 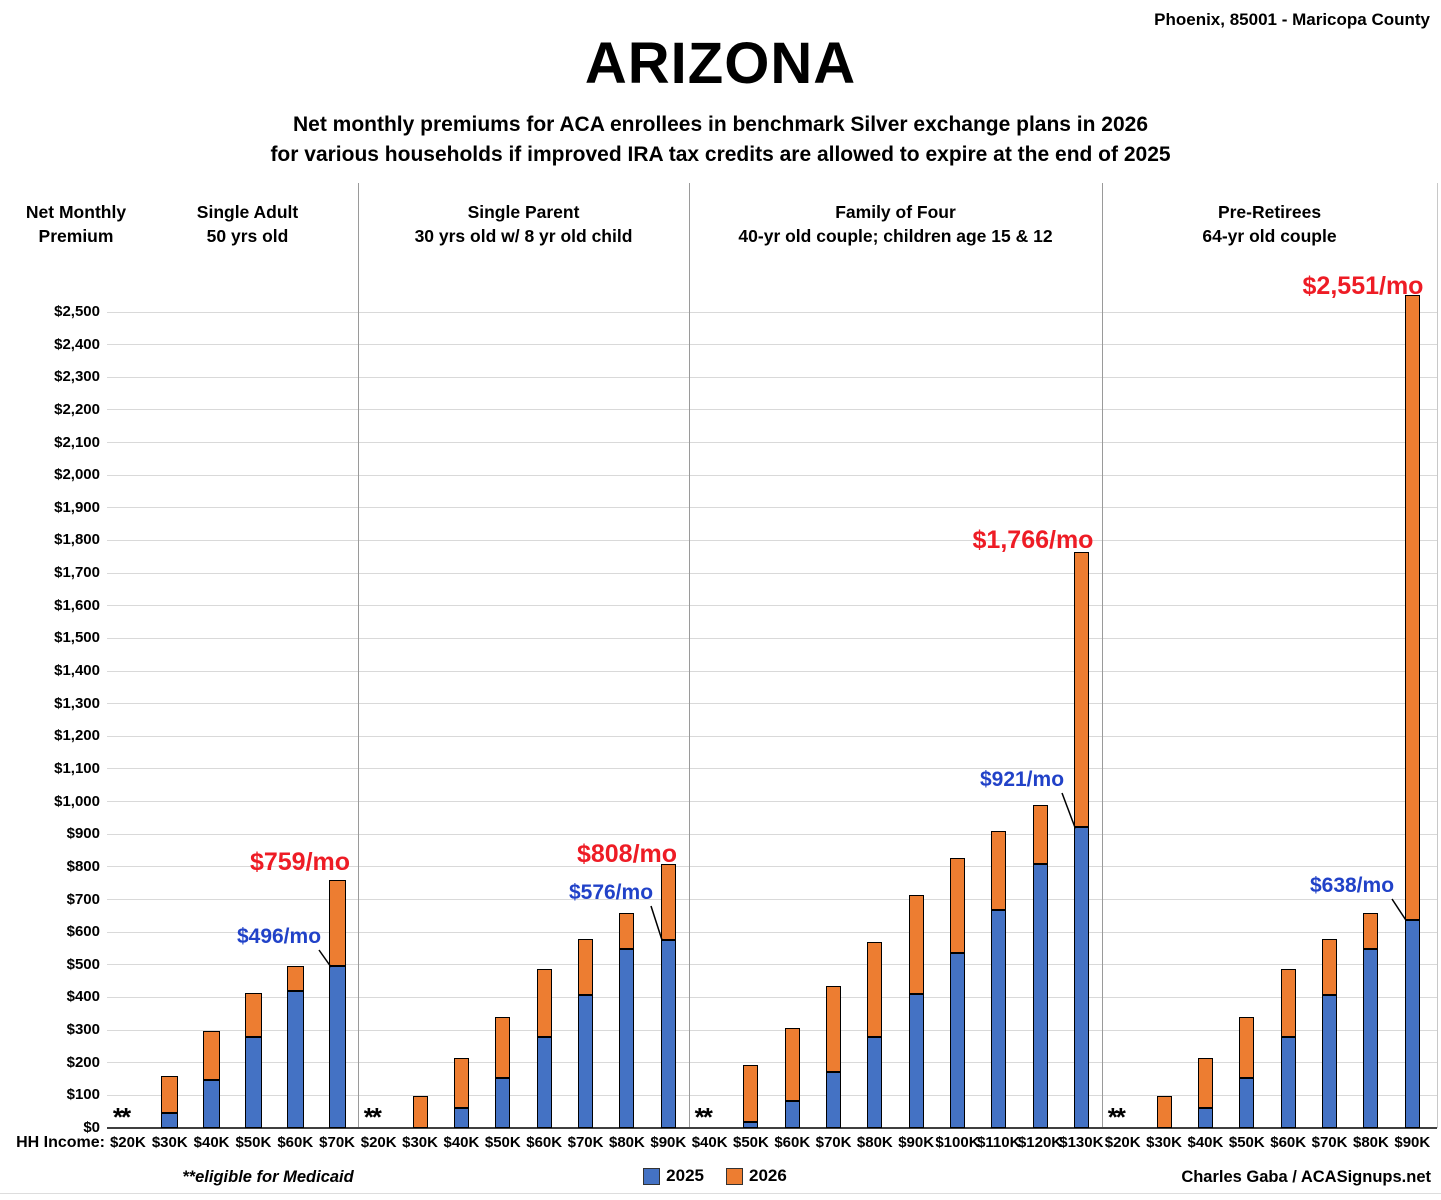 I want to click on group-header-line2: 64-yr old couple, so click(x=1269, y=236).